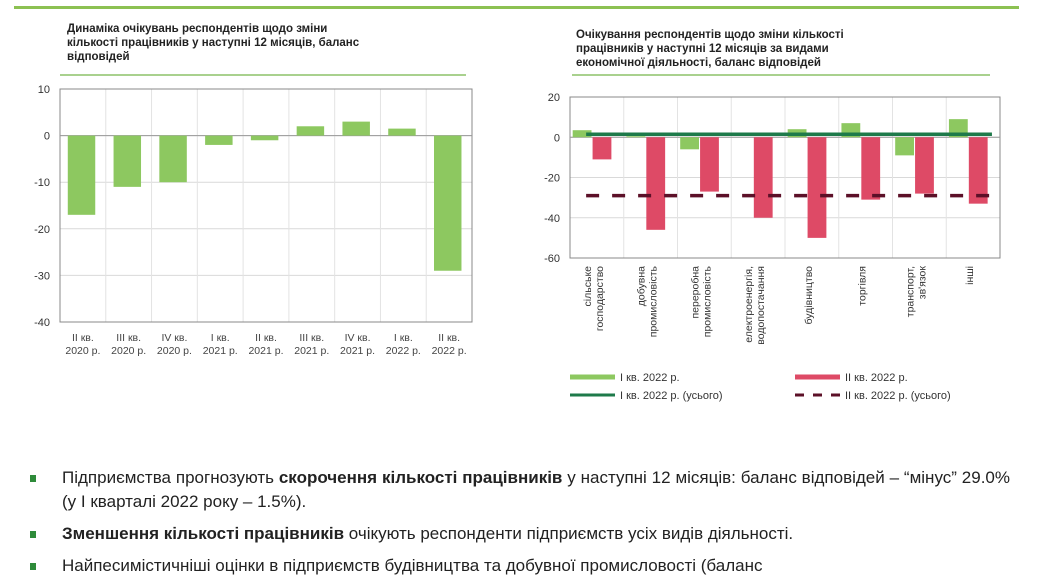 The width and height of the screenshot is (1040, 586). What do you see at coordinates (671, 396) in the screenshot?
I see `legend-label: I кв. 2022 р. (усього)` at bounding box center [671, 396].